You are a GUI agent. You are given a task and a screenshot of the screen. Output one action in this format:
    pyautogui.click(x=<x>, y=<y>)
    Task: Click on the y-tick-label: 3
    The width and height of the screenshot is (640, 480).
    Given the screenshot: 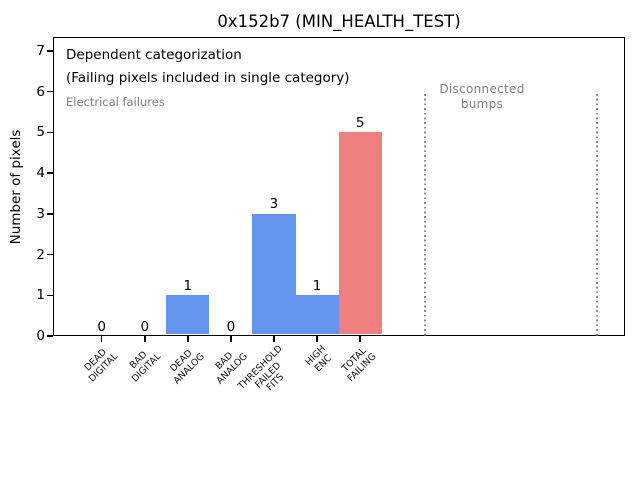 What is the action you would take?
    pyautogui.click(x=40, y=213)
    